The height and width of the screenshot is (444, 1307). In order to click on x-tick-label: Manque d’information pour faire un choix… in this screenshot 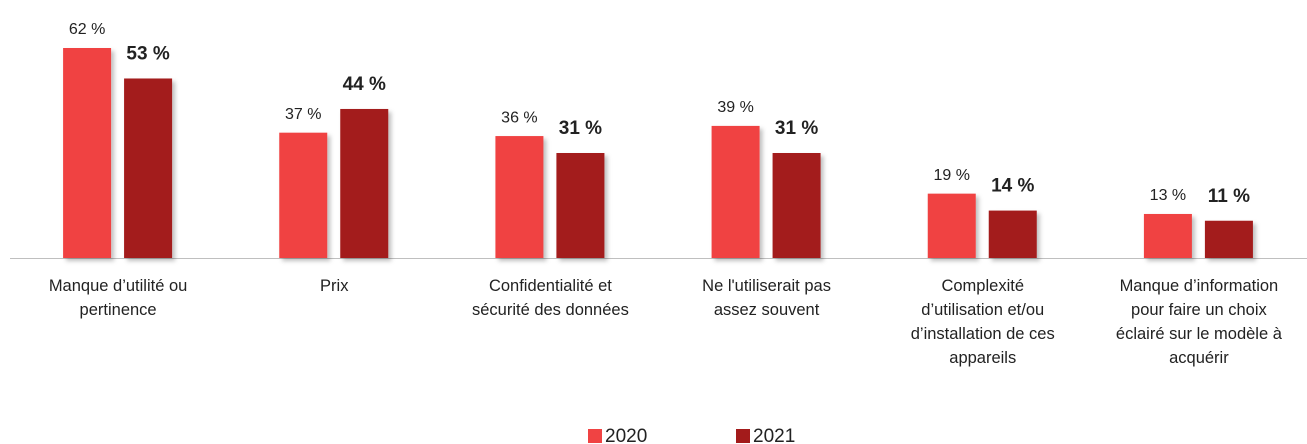, I will do `click(1198, 322)`.